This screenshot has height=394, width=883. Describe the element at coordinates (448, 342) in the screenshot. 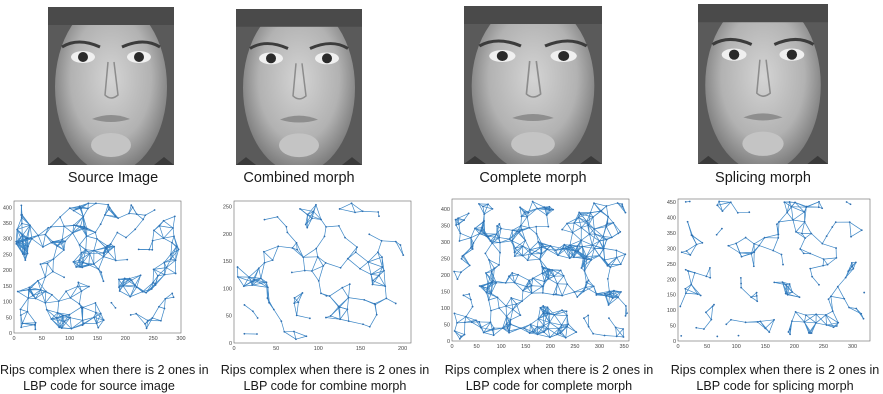

I see `y-tick-label: 0` at that location.